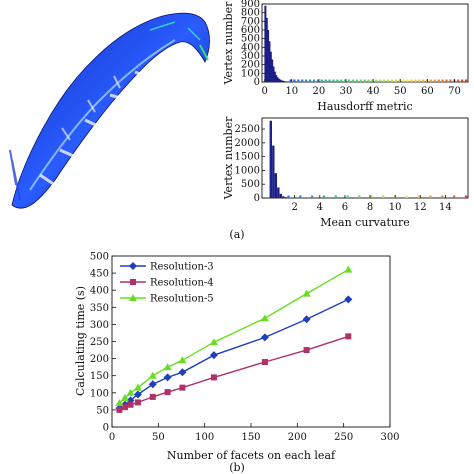 Image resolution: width=474 pixels, height=474 pixels. I want to click on x-tick-label: 10, so click(291, 91).